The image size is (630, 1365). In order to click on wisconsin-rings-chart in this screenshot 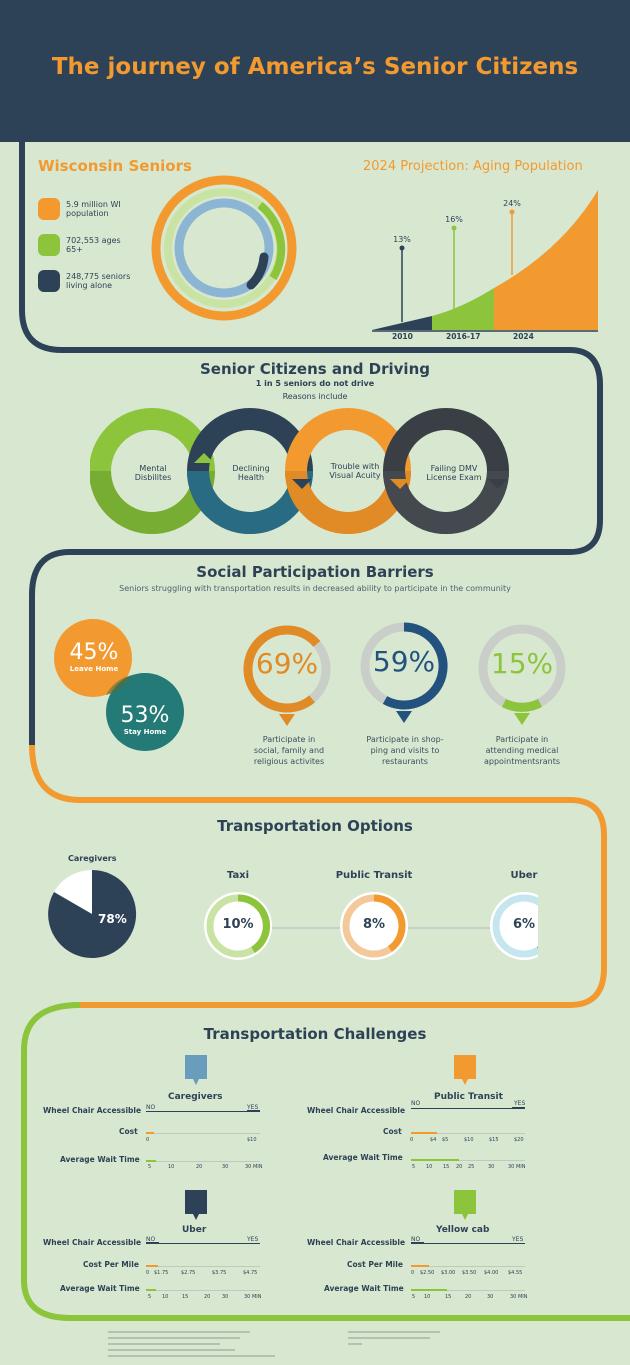, I will do `click(224, 248)`.